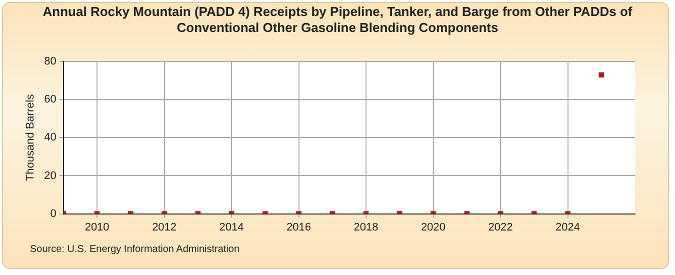 This screenshot has height=275, width=675. Describe the element at coordinates (50, 62) in the screenshot. I see `y-tick-label: 80` at that location.